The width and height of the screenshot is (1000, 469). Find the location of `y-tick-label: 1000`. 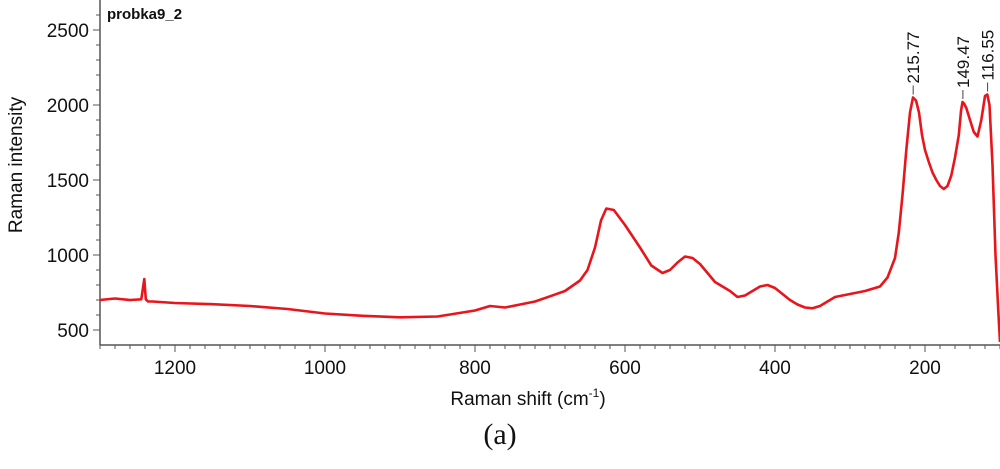

y-tick-label: 1000 is located at coordinates (68, 256).